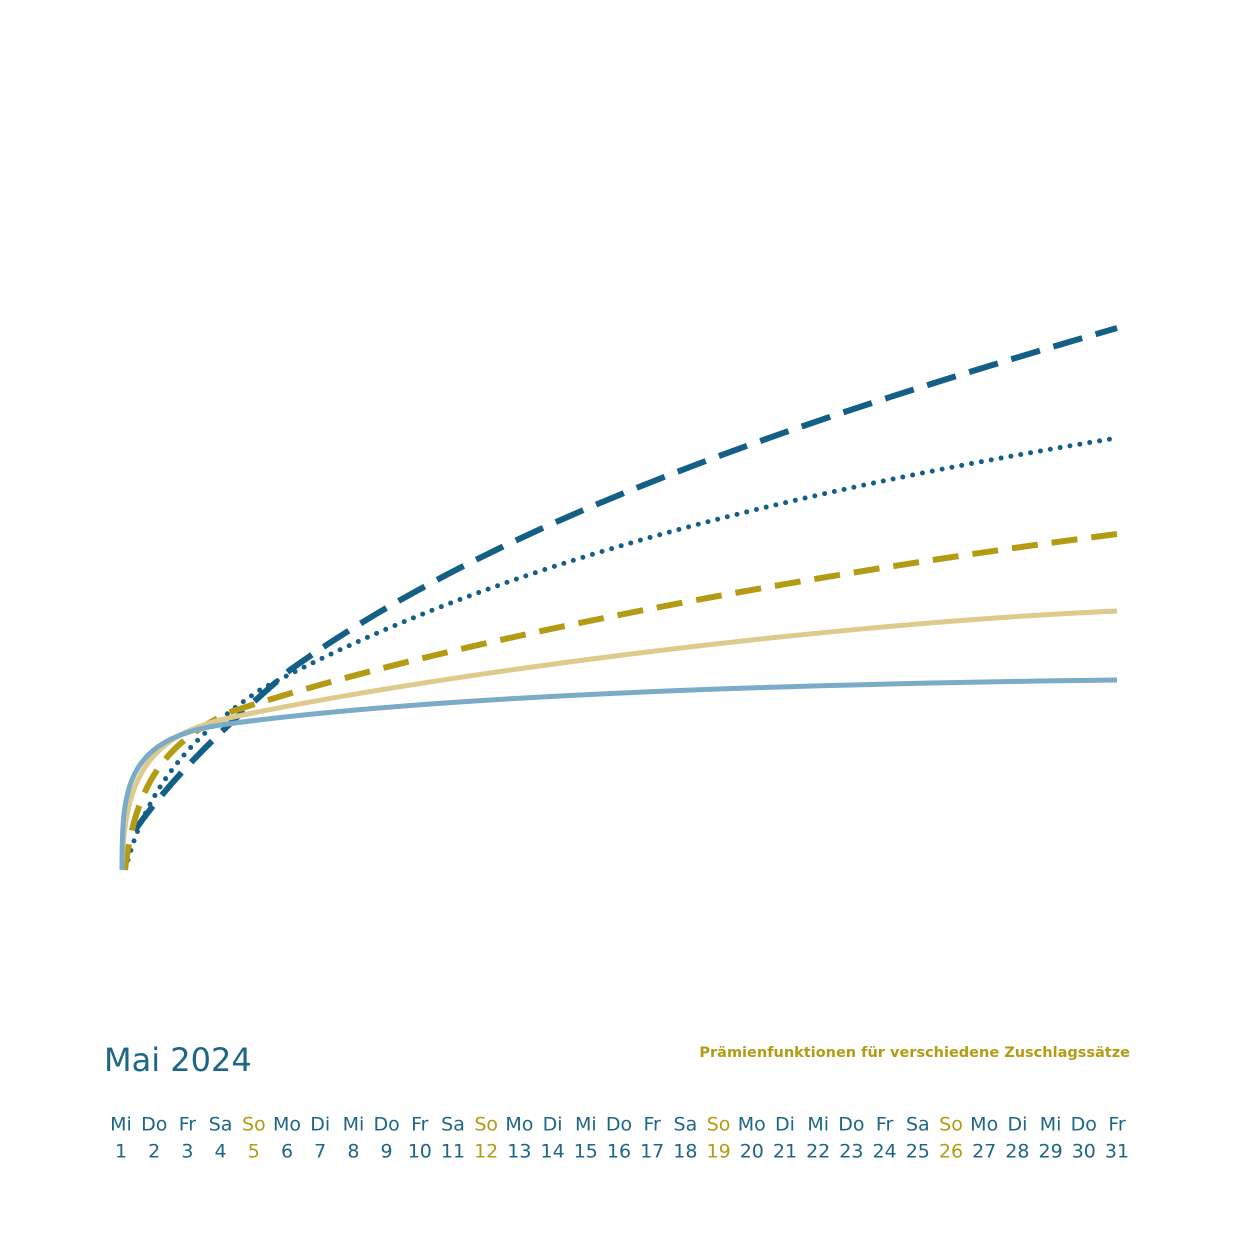 This screenshot has height=1240, width=1240. What do you see at coordinates (752, 1152) in the screenshot?
I see `day-number: 20` at bounding box center [752, 1152].